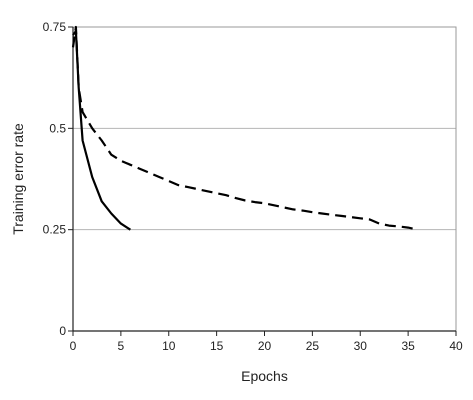 Image resolution: width=473 pixels, height=400 pixels. What do you see at coordinates (264, 376) in the screenshot?
I see `x-axis-label: Epochs` at bounding box center [264, 376].